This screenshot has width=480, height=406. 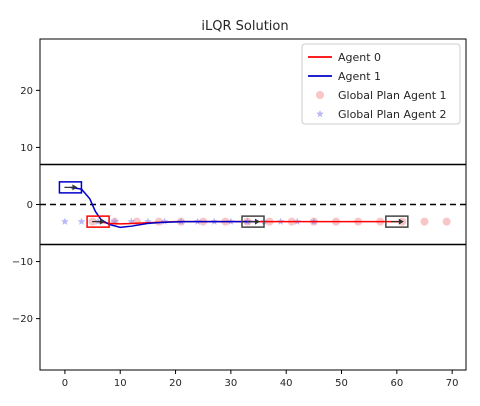 What do you see at coordinates (359, 57) in the screenshot?
I see `legend-label: Agent 0` at bounding box center [359, 57].